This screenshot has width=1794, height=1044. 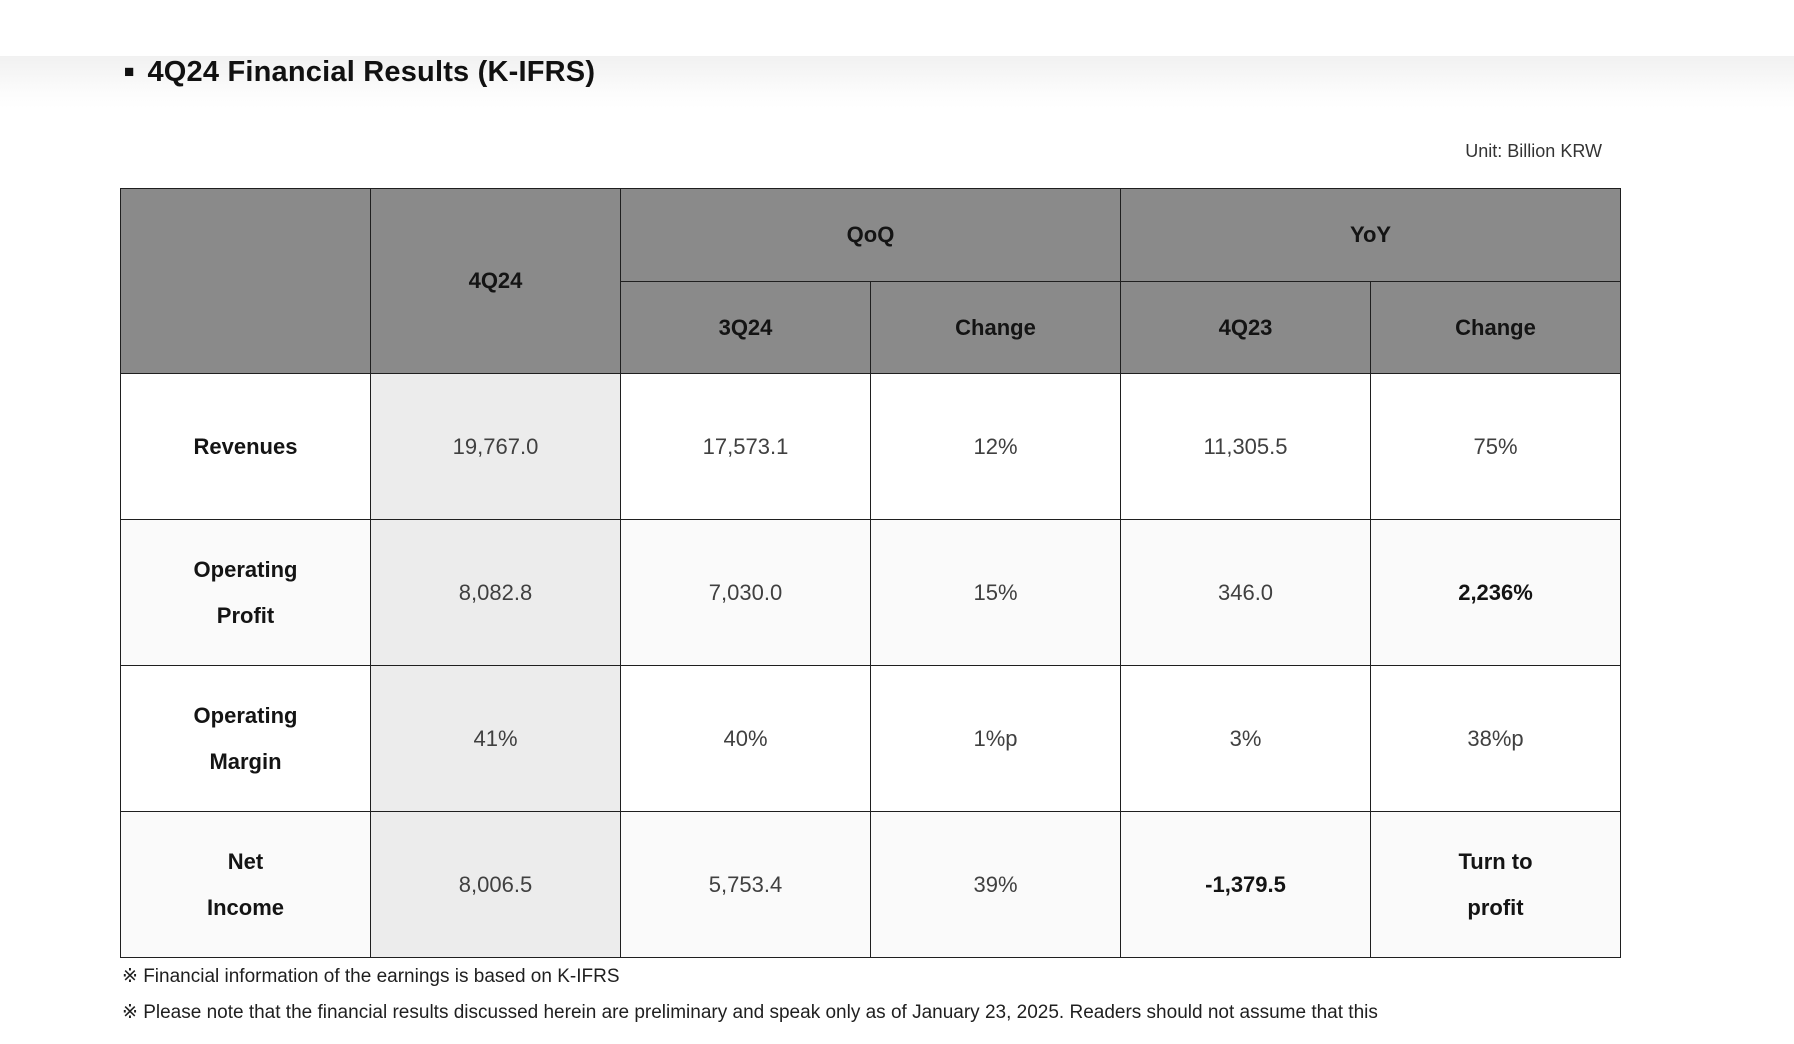 I want to click on value-line: 2,236%, so click(x=1495, y=592).